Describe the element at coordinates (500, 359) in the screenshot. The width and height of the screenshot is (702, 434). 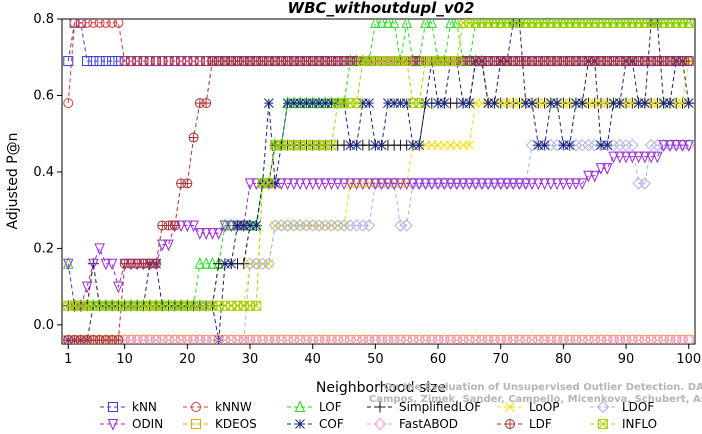
I see `x-tick-label-70: 70` at that location.